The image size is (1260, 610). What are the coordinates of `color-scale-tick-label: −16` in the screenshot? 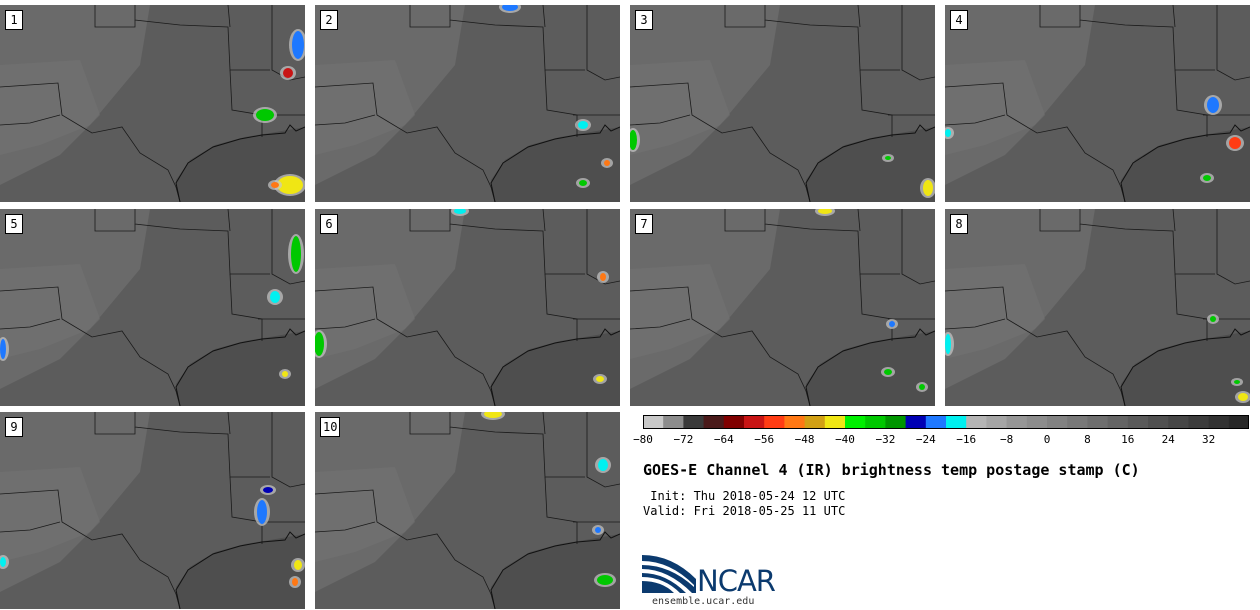 It's located at (966, 439).